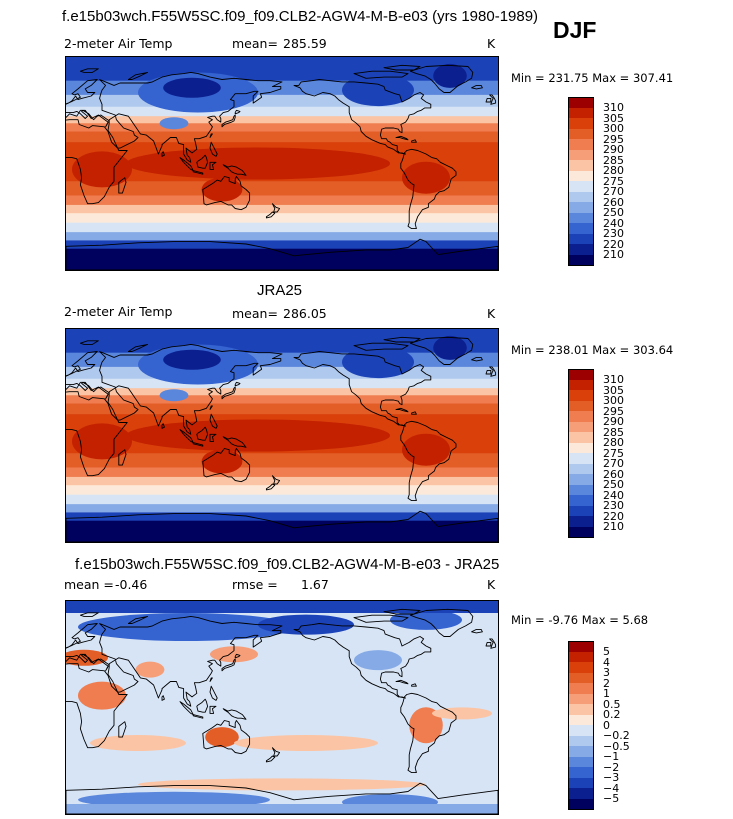 The image size is (733, 819). Describe the element at coordinates (222, 189) in the screenshot. I see `warm-region` at that location.